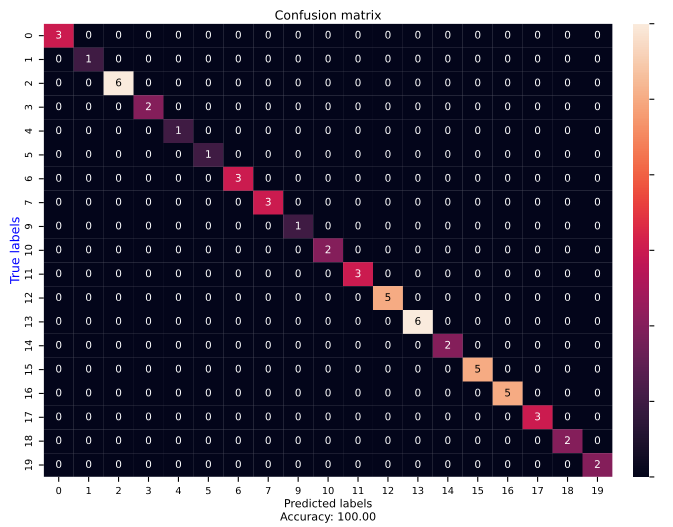 This screenshot has height=527, width=673. Describe the element at coordinates (28, 202) in the screenshot. I see `y-tick-label: 7` at that location.